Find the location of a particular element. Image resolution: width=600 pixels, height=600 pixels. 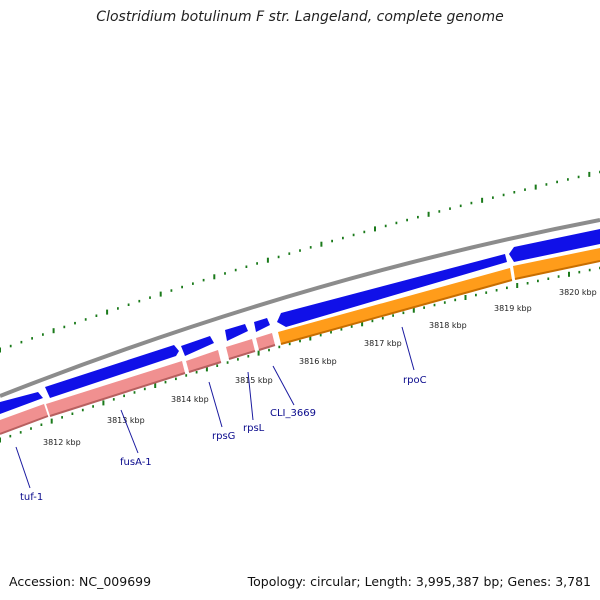

accession-text: Accession: NC_009699 is located at coordinates (80, 581).